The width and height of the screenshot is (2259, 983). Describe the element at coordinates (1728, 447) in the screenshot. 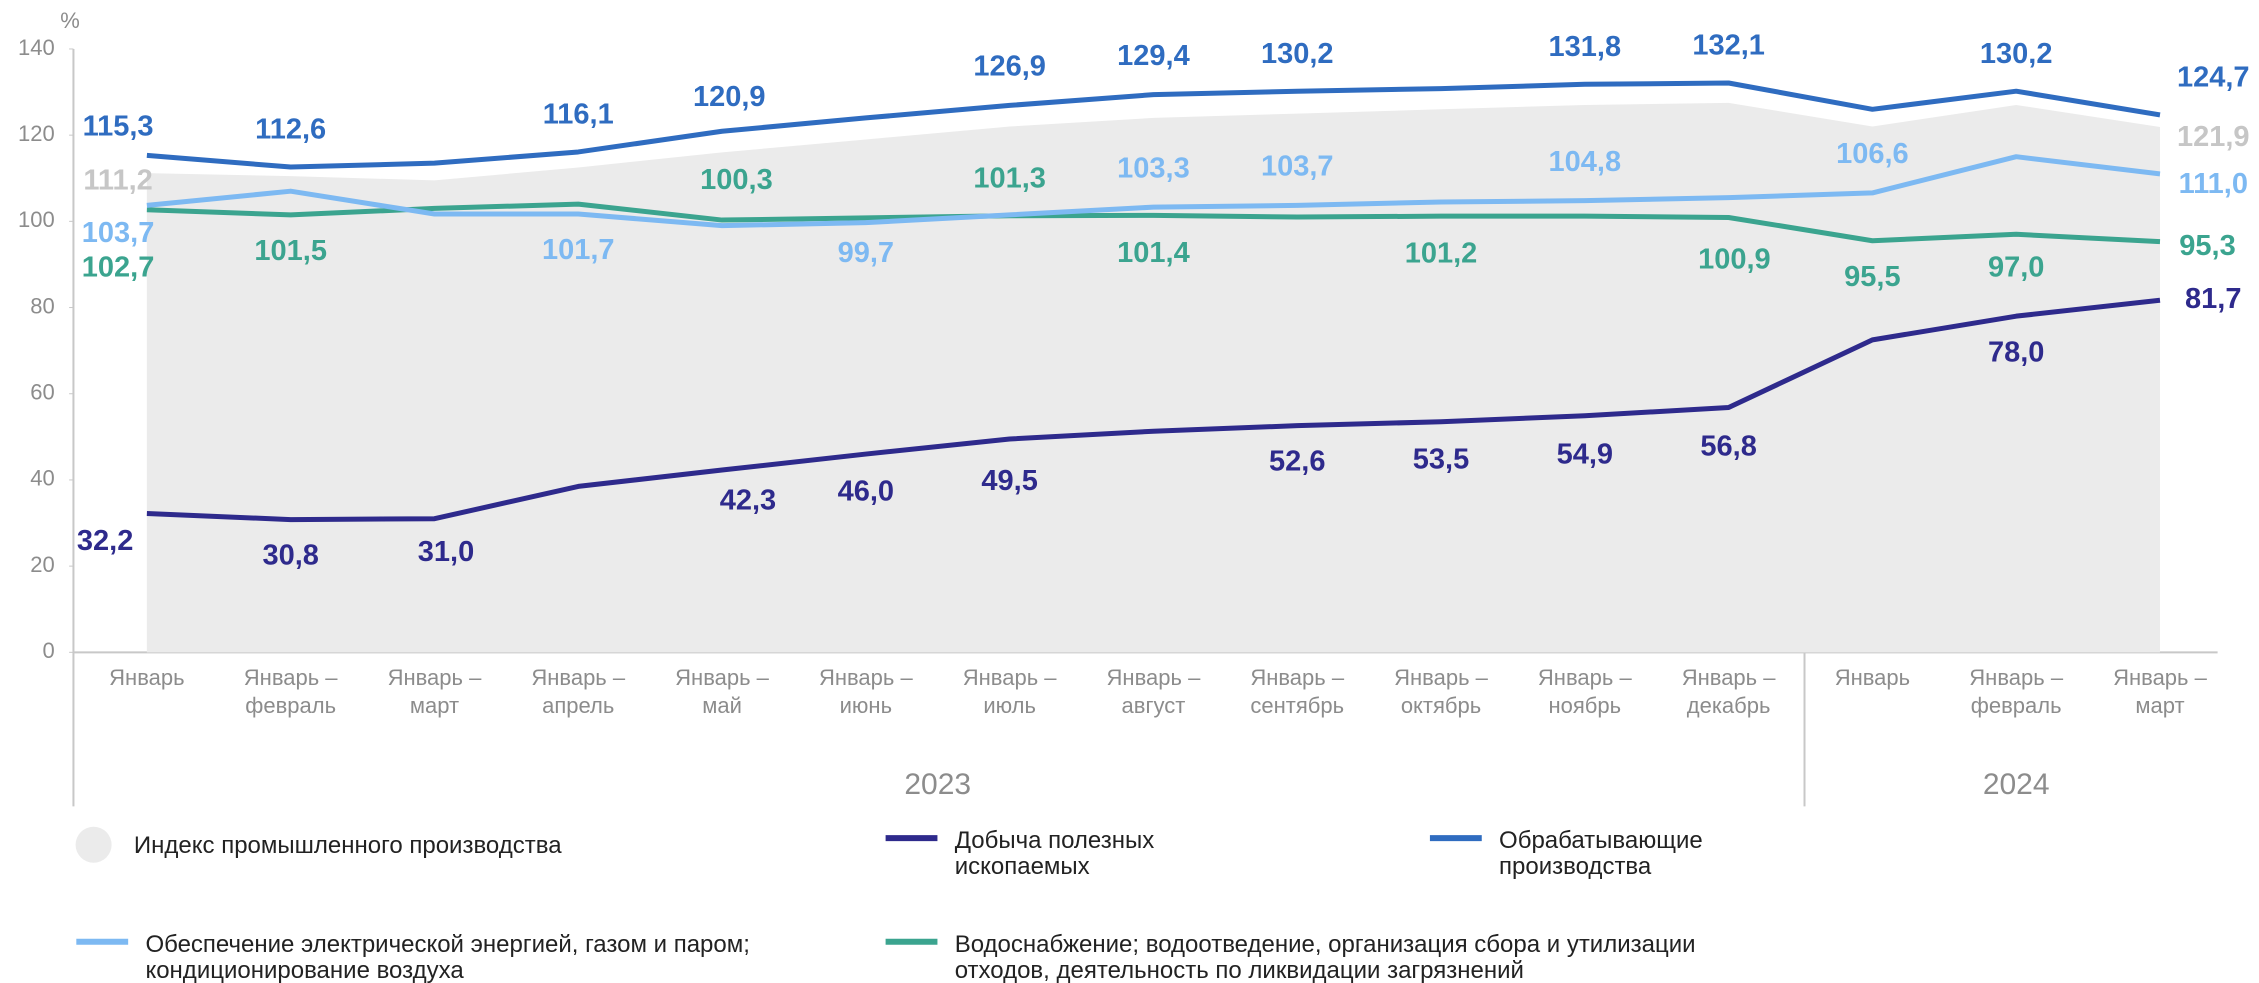

I see `data-label: 56,8` at that location.